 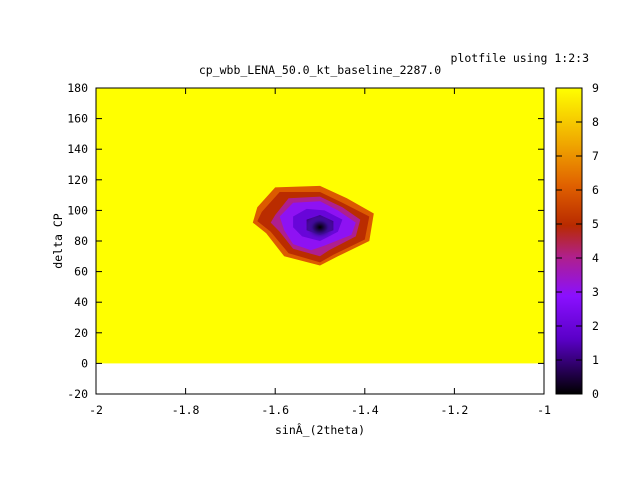 I want to click on chart-title: cp_wbb_LENA_50.0_kt_baseline_2287.0, so click(x=320, y=70).